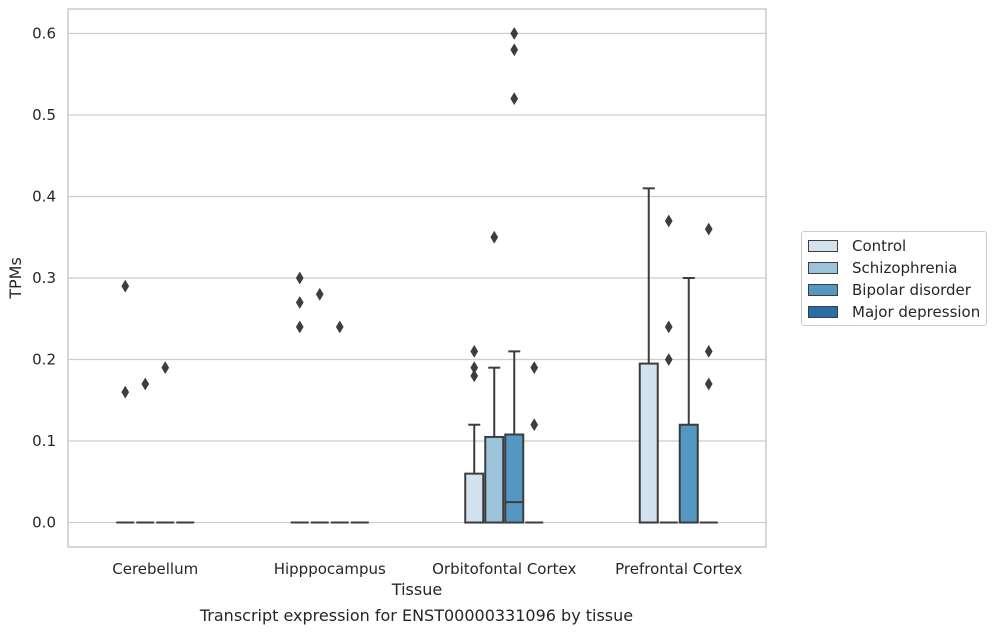  What do you see at coordinates (44, 523) in the screenshot?
I see `y-tick-label: 0.0` at bounding box center [44, 523].